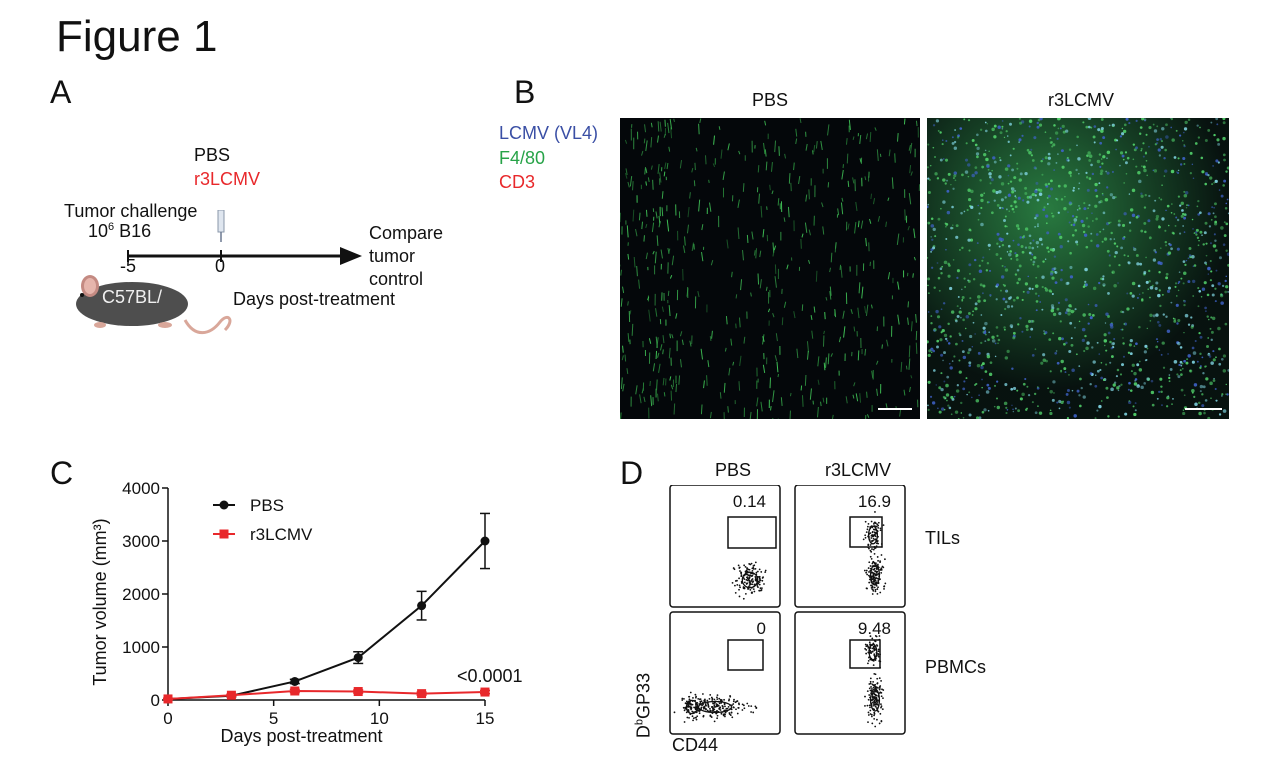  Describe the element at coordinates (761, 628) in the screenshot. I see `gate-percentage: 0` at that location.